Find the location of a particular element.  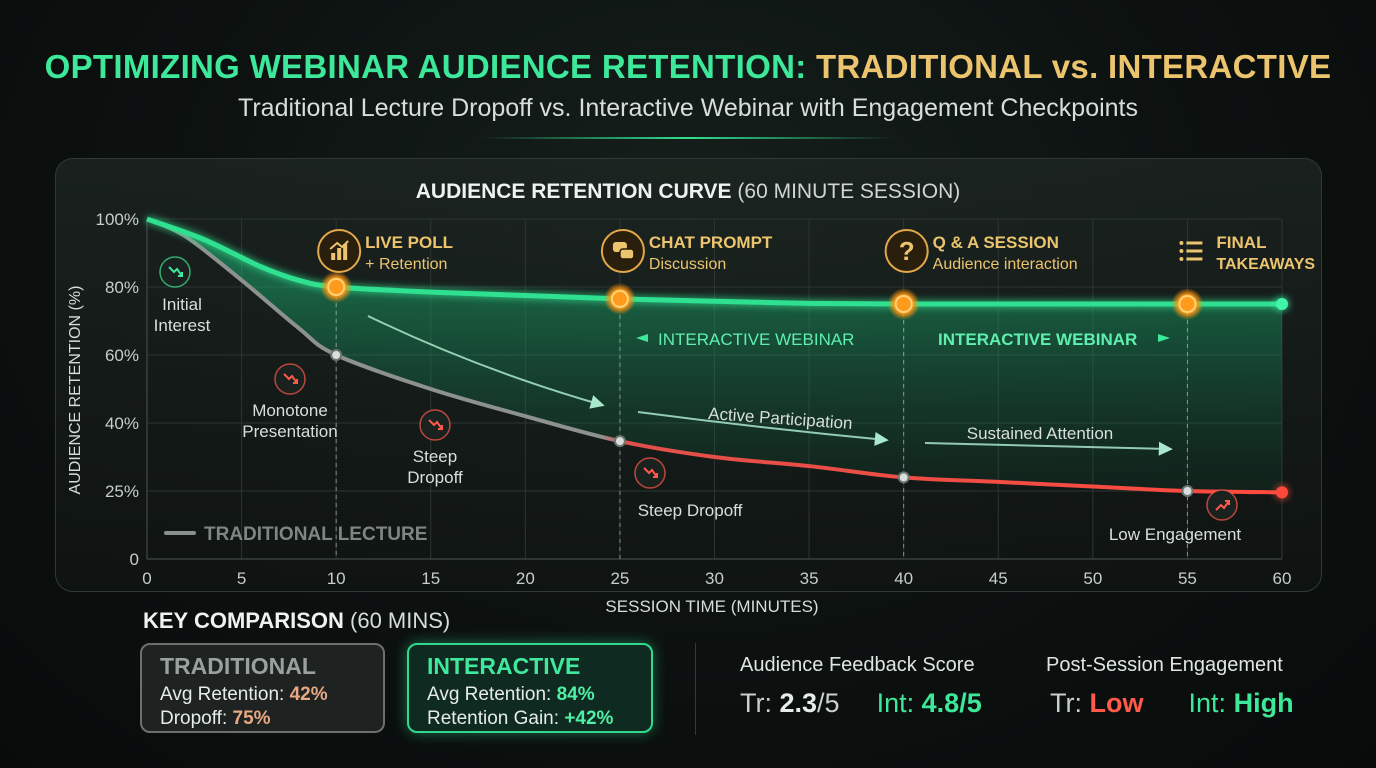

traditional-end-point is located at coordinates (1282, 492).